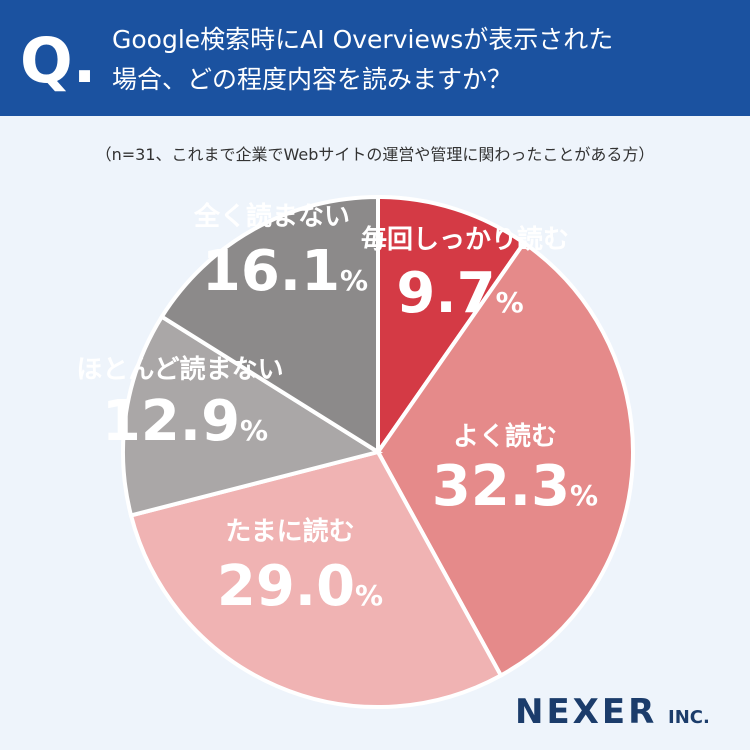  Describe the element at coordinates (271, 216) in the screenshot. I see `slice-name: 全く読まない` at that location.